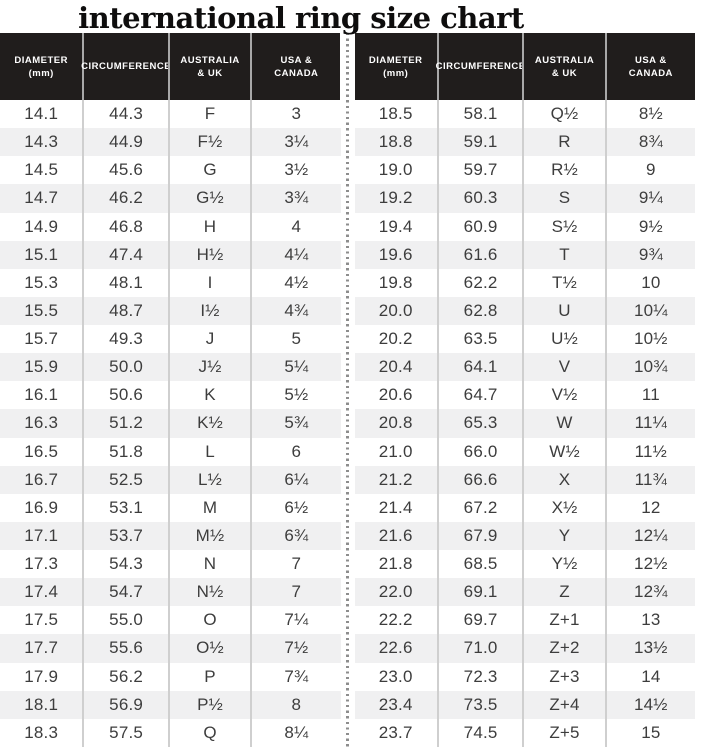 This screenshot has width=702, height=747. Describe the element at coordinates (124, 254) in the screenshot. I see `cell-circumference: 47.4` at that location.